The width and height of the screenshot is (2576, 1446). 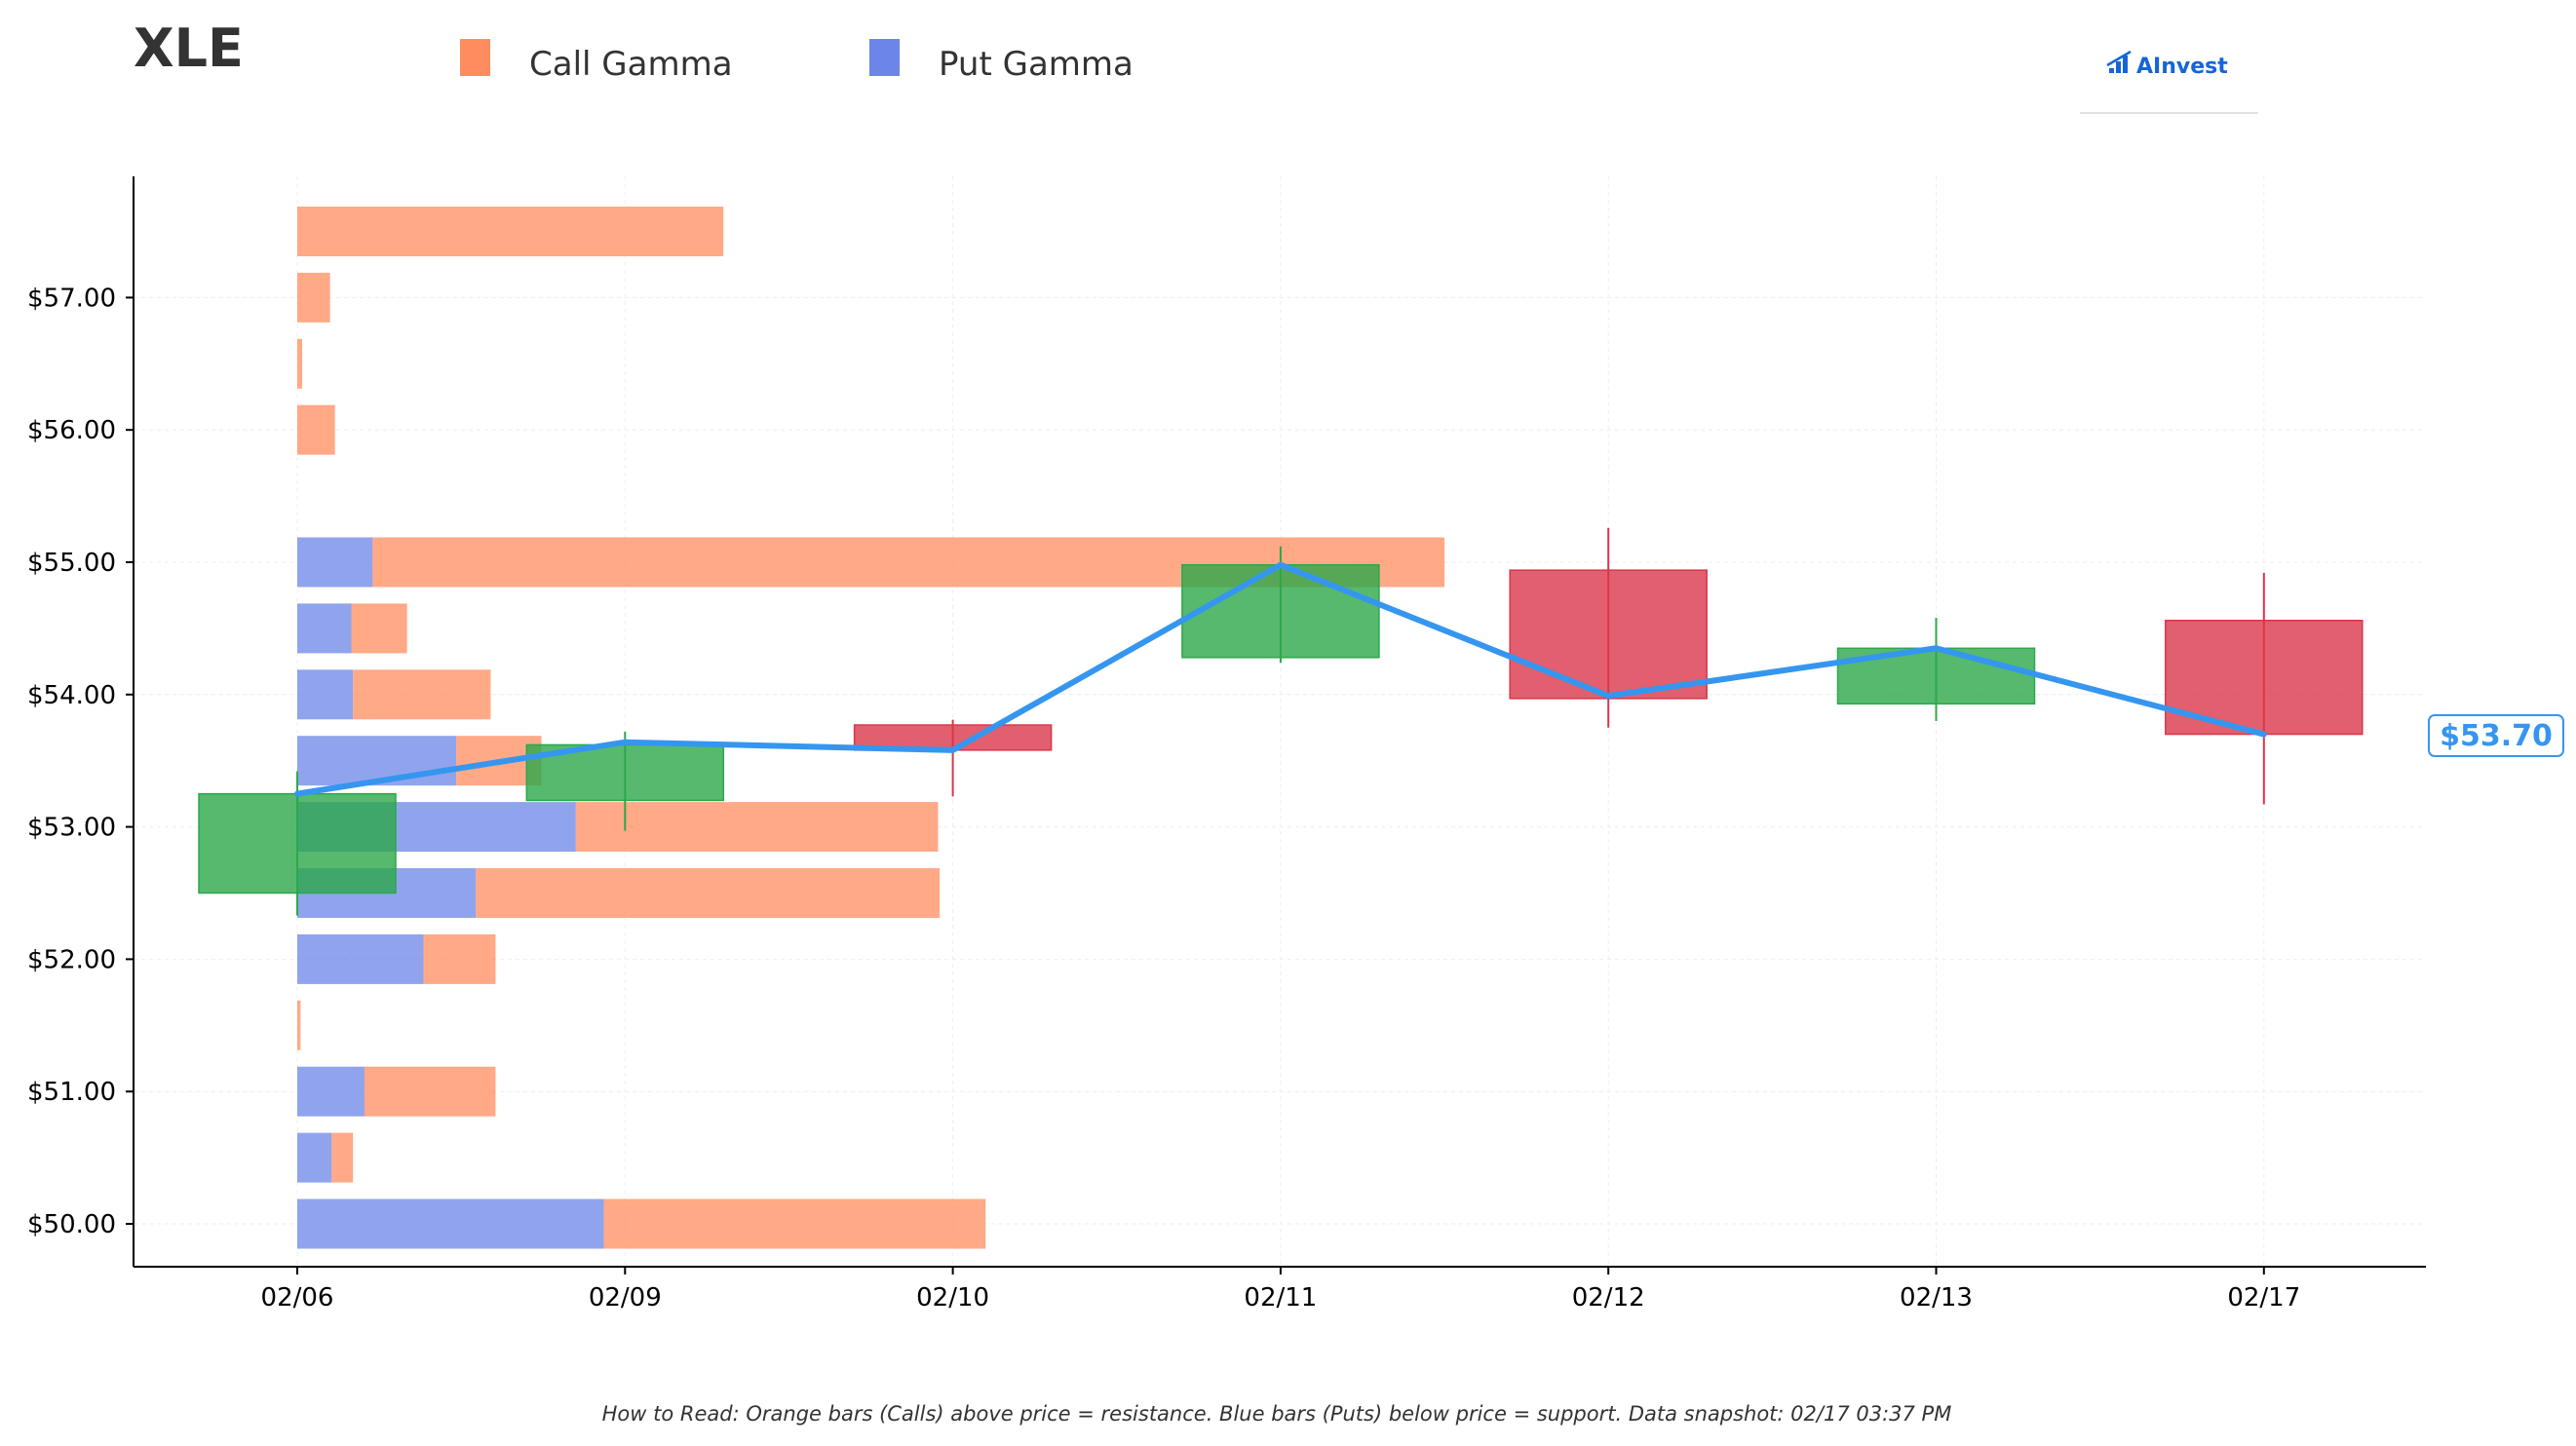 I want to click on price-line, so click(x=1280, y=679).